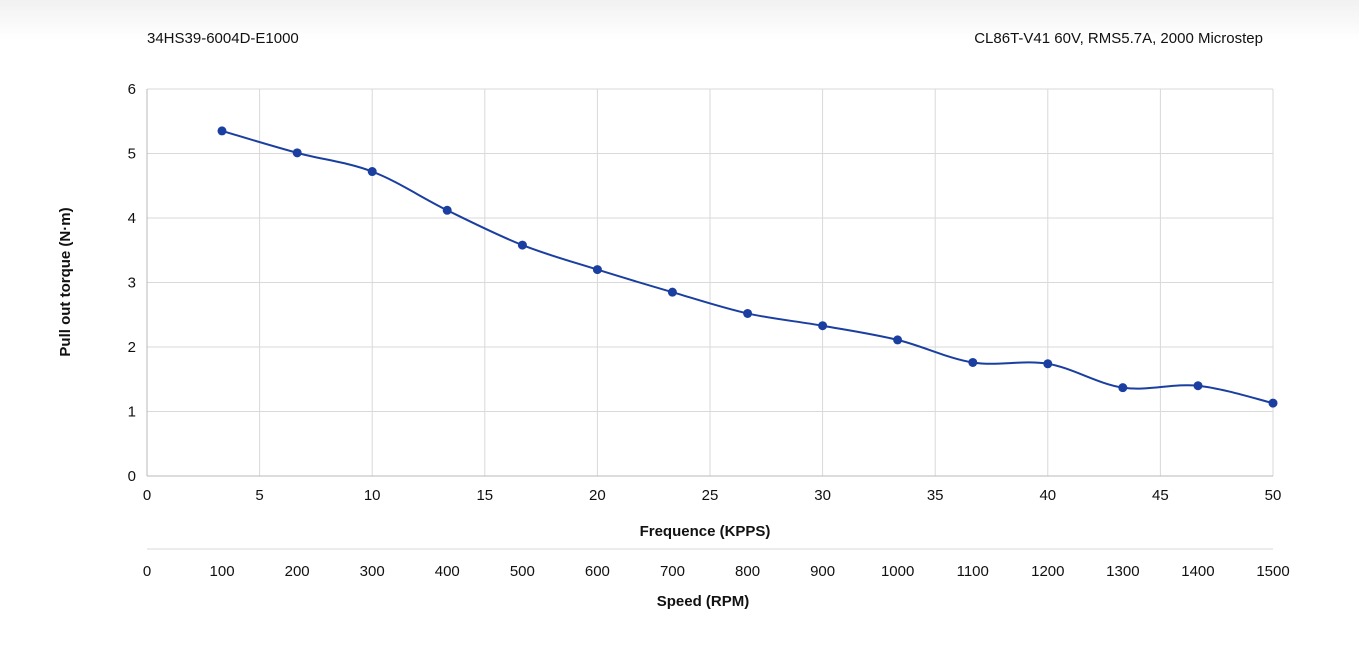 This screenshot has width=1359, height=649. I want to click on x-tick-label: 10, so click(372, 495).